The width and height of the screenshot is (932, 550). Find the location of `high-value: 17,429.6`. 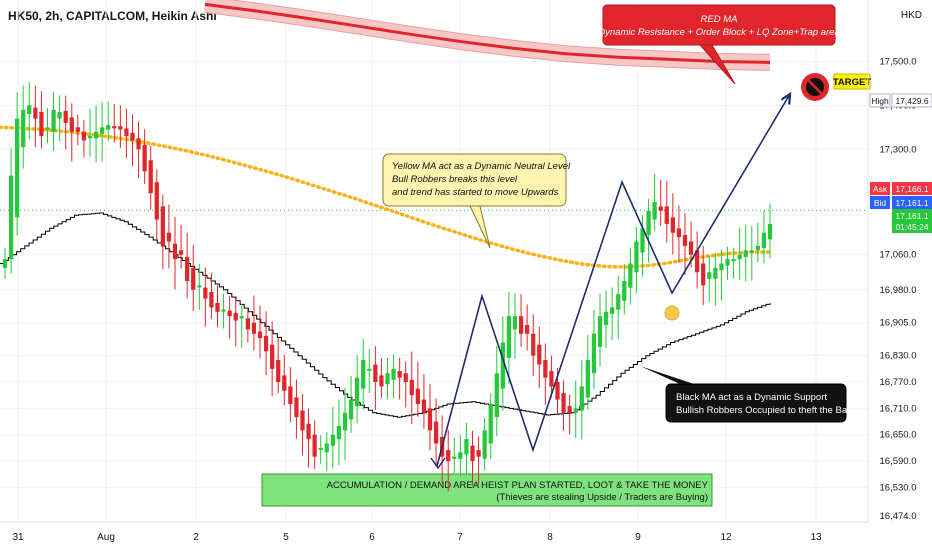

high-value: 17,429.6 is located at coordinates (911, 101).